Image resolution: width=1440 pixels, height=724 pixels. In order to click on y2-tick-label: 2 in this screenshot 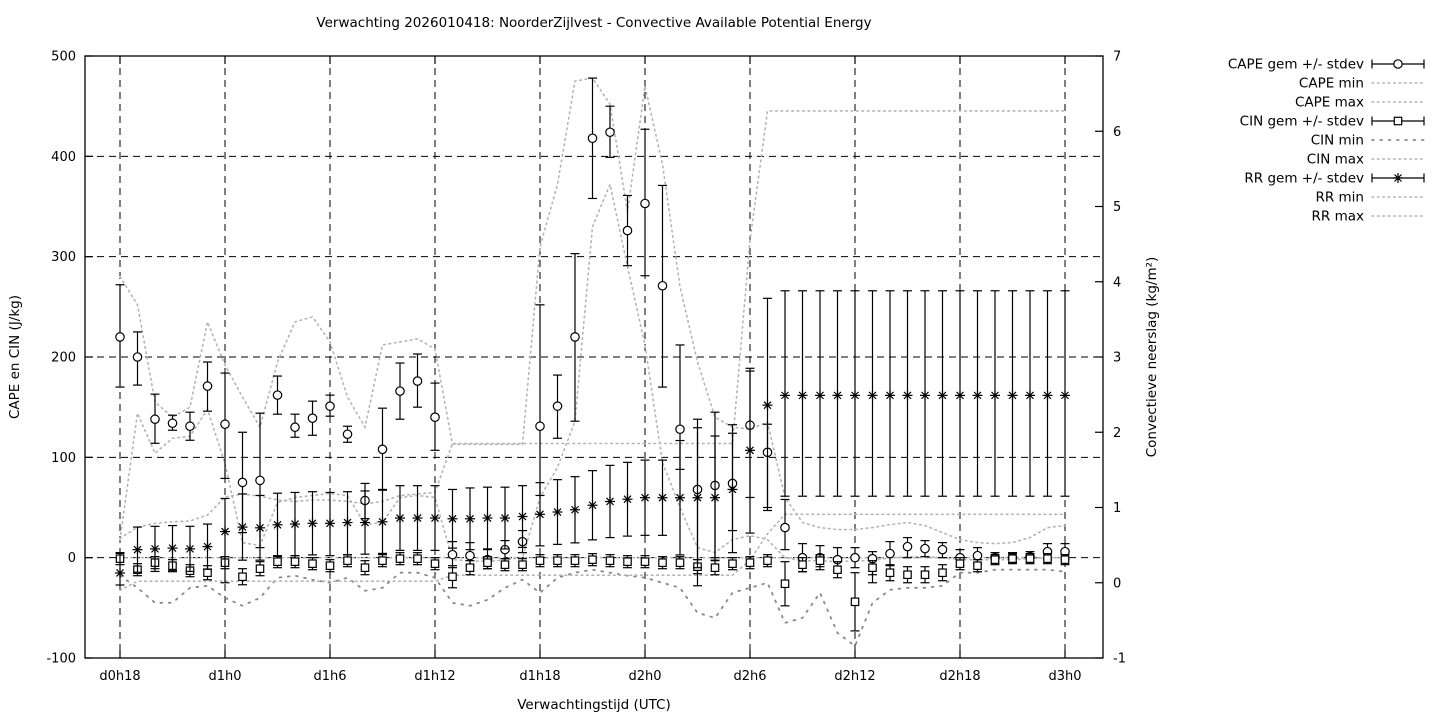, I will do `click(1117, 433)`.